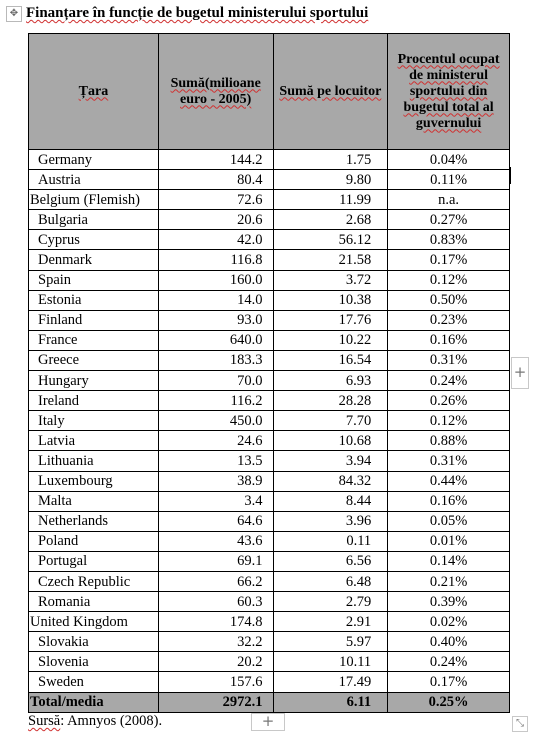 This screenshot has height=746, width=541. What do you see at coordinates (215, 642) in the screenshot?
I see `amount-cell: 32.2` at bounding box center [215, 642].